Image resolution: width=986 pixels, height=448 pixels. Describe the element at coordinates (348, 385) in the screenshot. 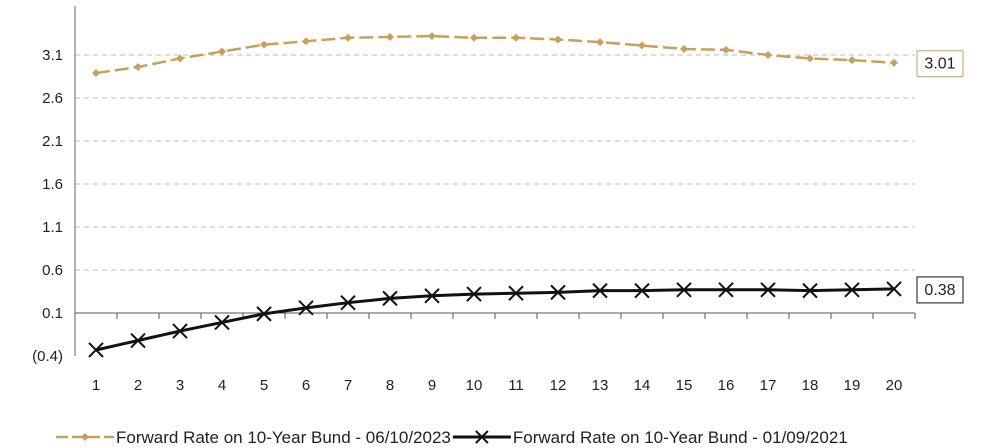

I see `x-tick-label: 7` at that location.